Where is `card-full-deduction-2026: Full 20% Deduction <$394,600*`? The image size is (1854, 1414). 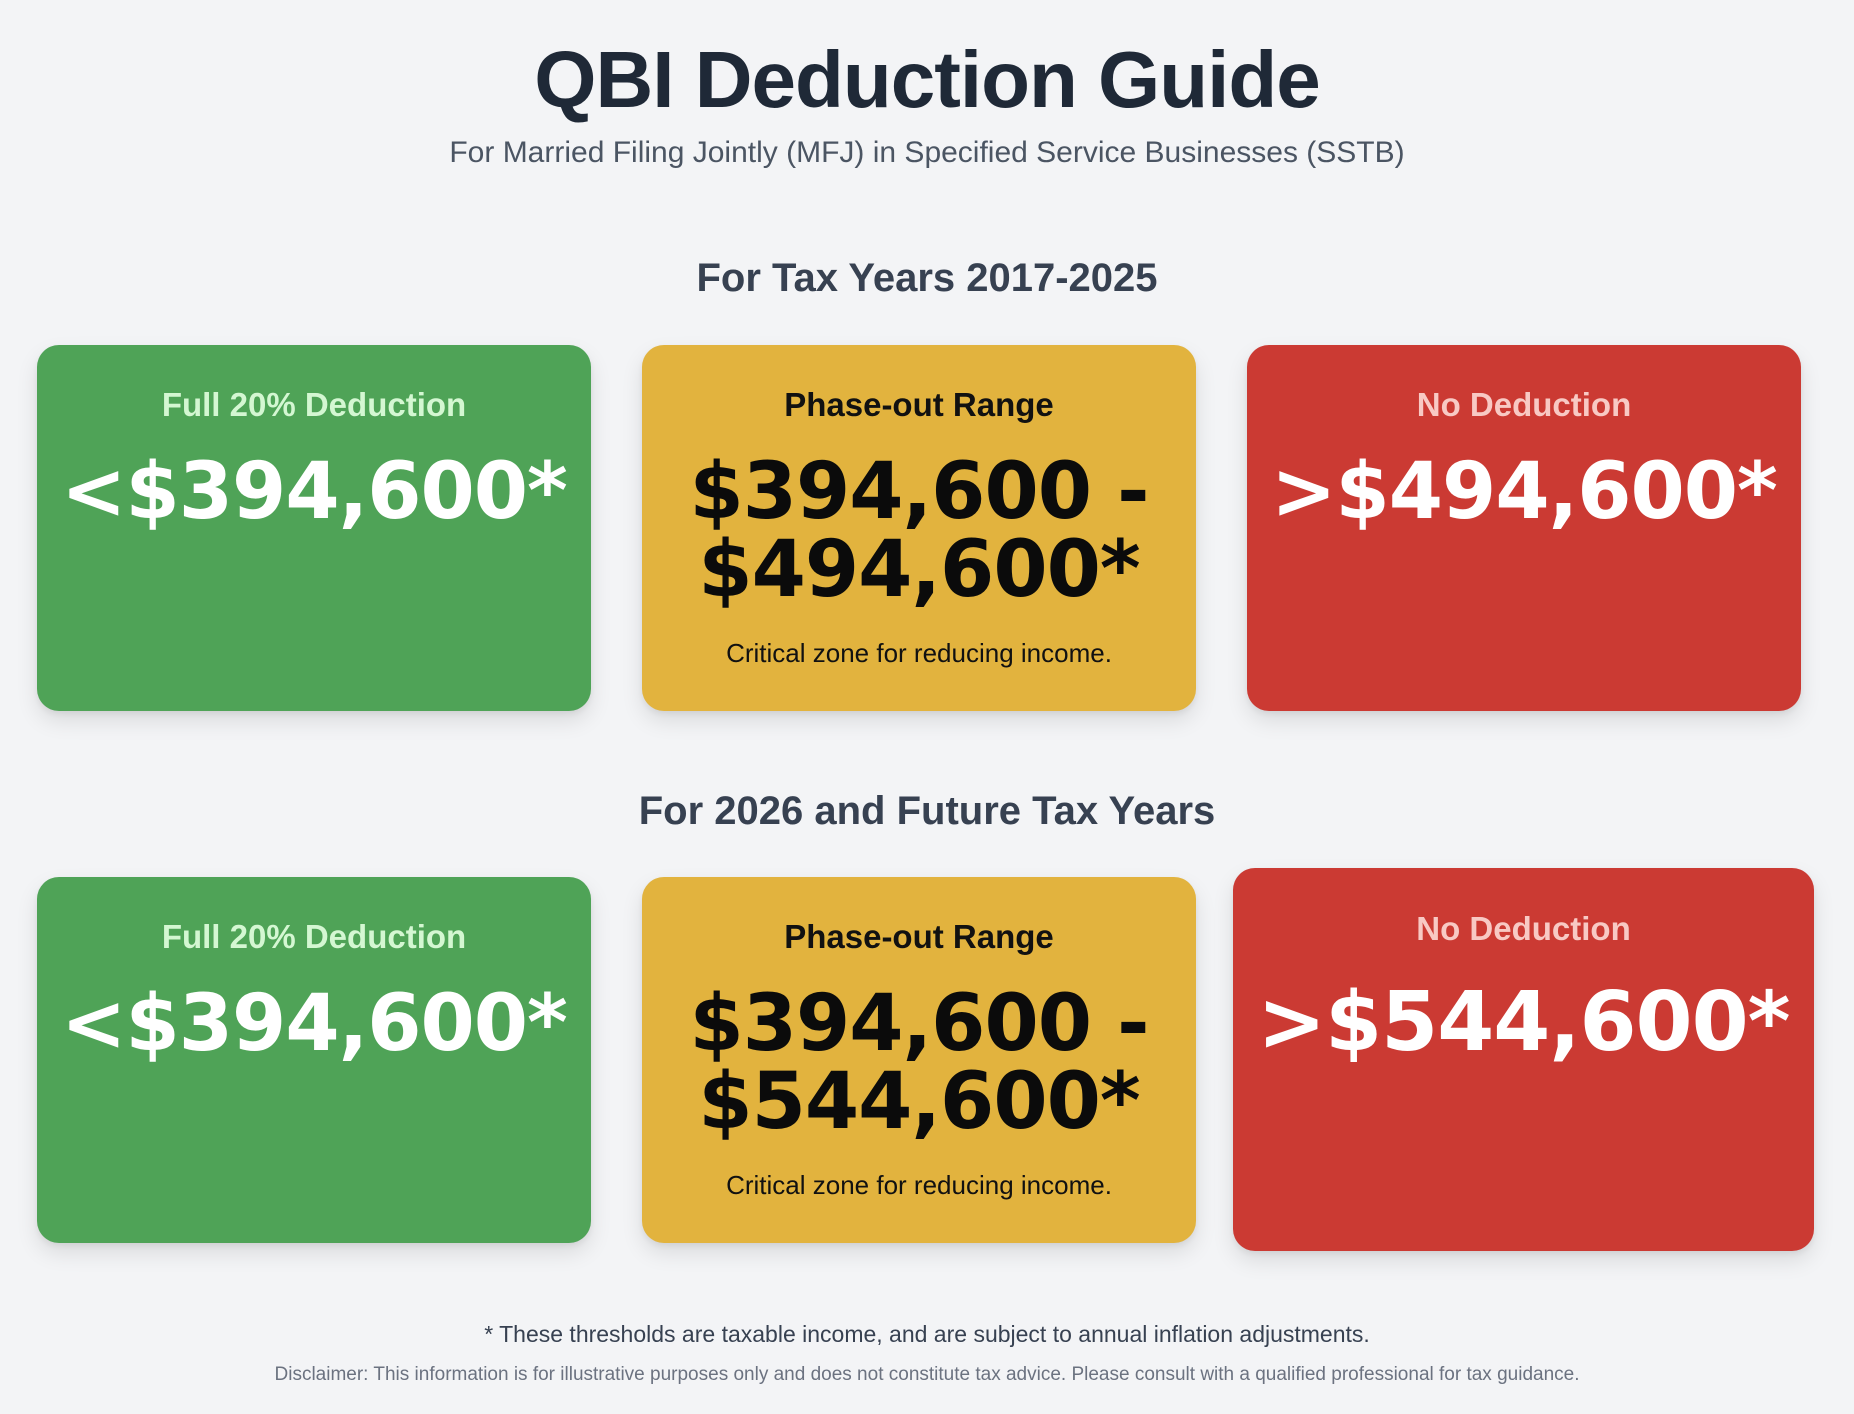
card-full-deduction-2026: Full 20% Deduction <$394,600* is located at coordinates (314, 1060).